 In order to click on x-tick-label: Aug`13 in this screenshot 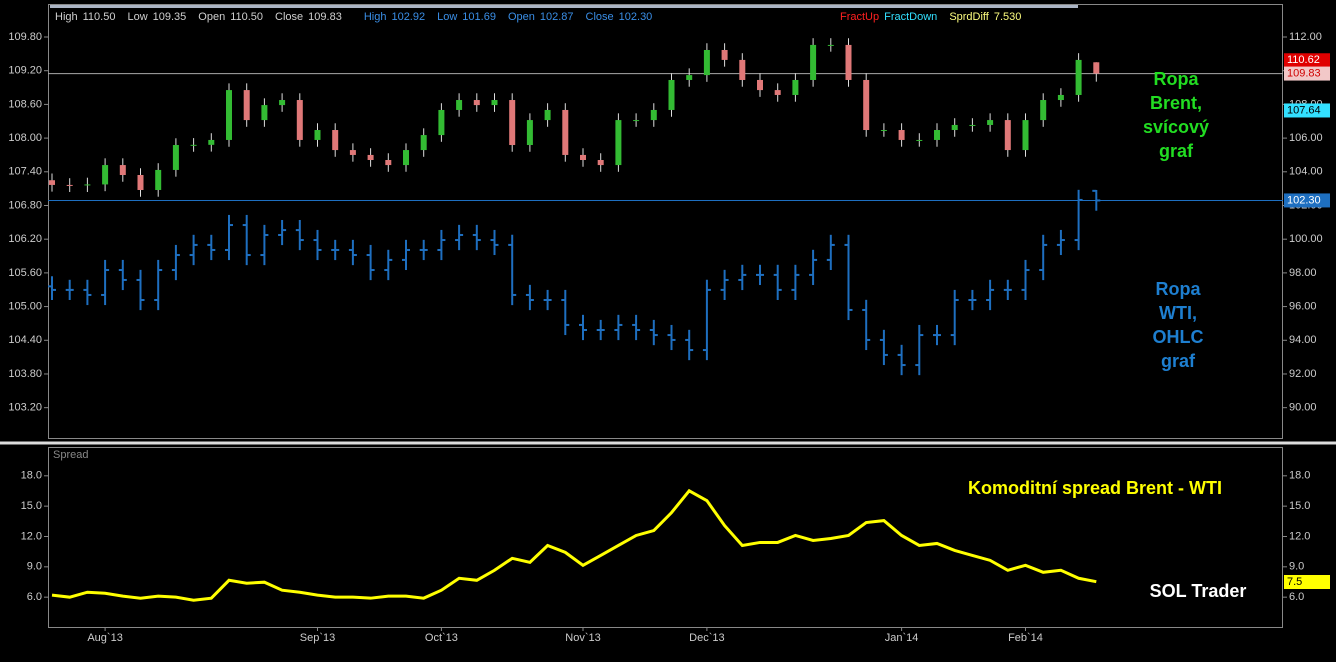, I will do `click(104, 638)`.